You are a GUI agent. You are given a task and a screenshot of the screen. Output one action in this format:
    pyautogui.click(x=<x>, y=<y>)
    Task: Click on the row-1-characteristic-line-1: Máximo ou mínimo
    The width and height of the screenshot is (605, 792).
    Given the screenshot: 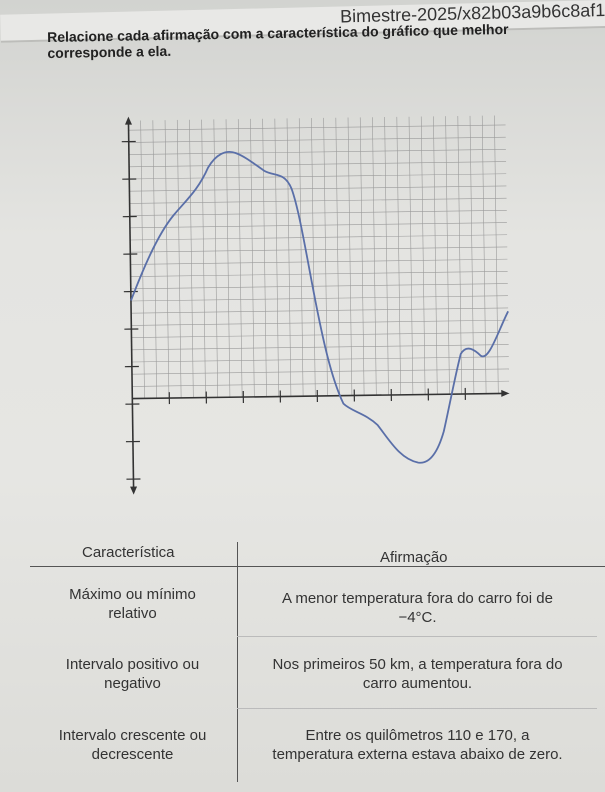 What is the action you would take?
    pyautogui.click(x=132, y=594)
    